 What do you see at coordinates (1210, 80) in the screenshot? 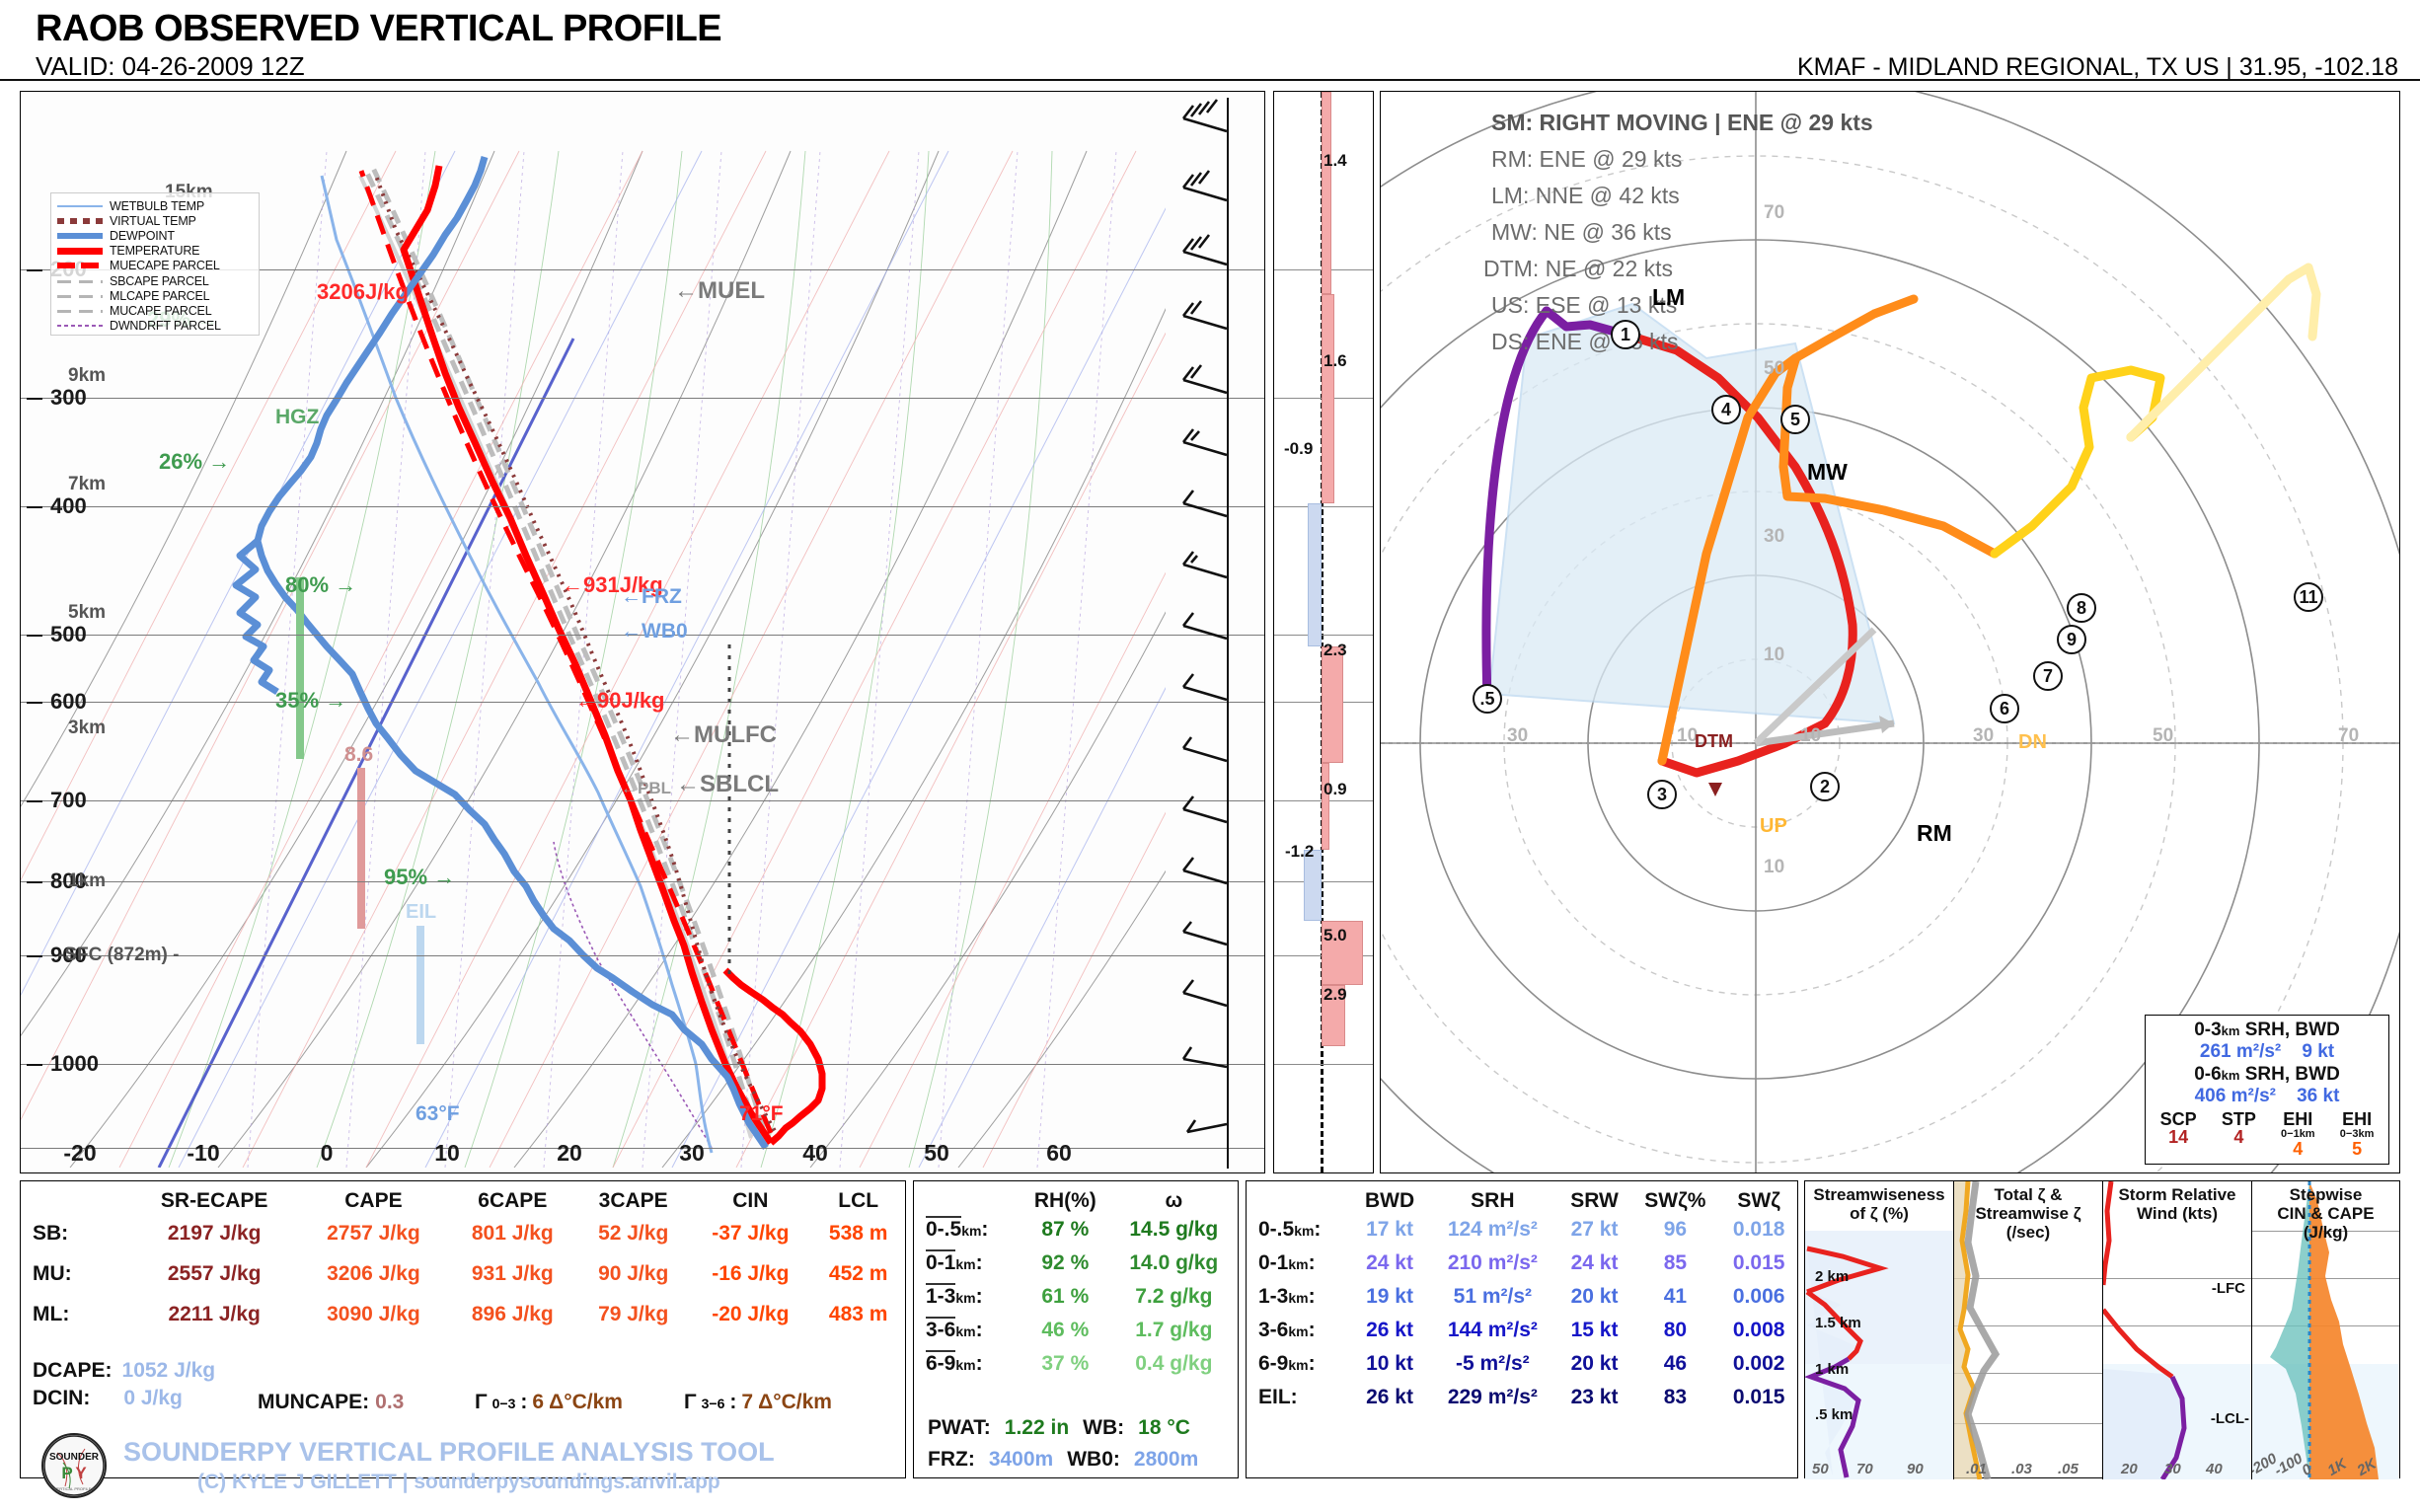
I see `header-divider` at bounding box center [1210, 80].